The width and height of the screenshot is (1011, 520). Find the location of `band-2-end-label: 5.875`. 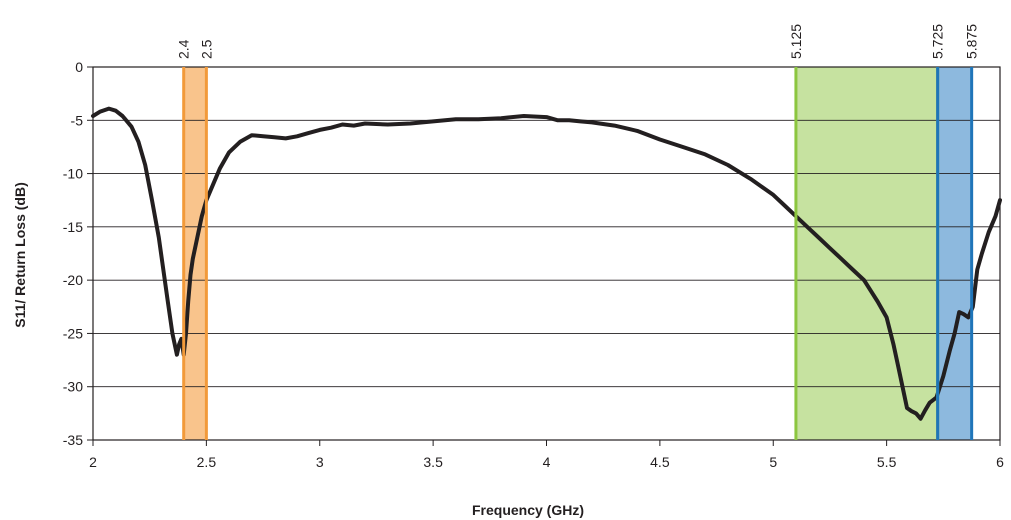

band-2-end-label: 5.875 is located at coordinates (972, 41).